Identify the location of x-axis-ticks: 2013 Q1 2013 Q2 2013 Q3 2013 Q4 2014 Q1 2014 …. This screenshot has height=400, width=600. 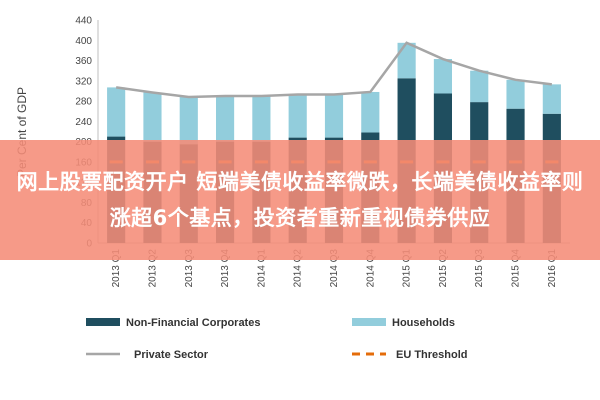
(334, 268).